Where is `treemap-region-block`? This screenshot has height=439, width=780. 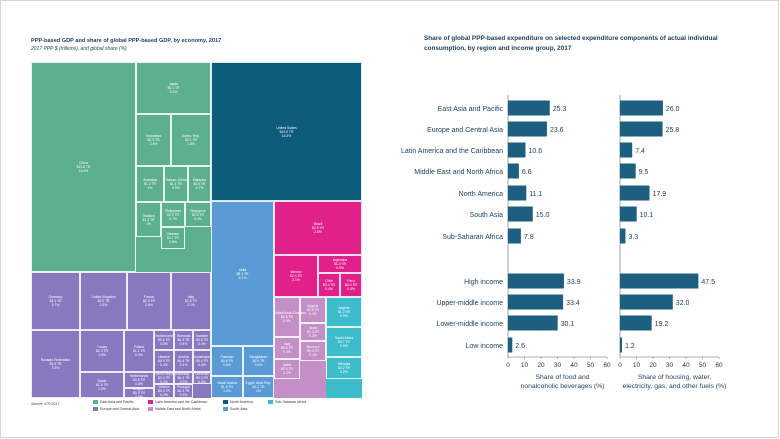 treemap-region-block is located at coordinates (344, 347).